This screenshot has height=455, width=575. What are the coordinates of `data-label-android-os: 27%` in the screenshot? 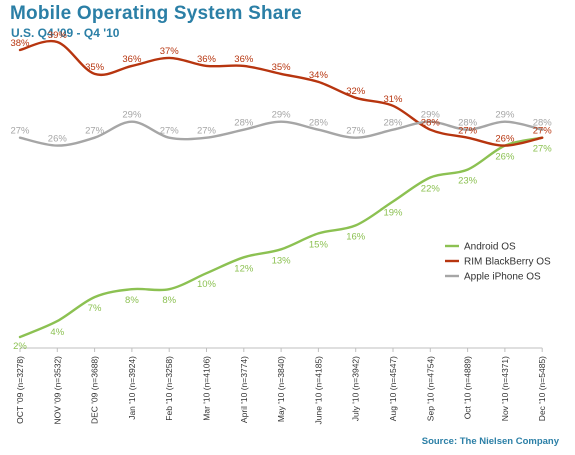 It's located at (543, 149).